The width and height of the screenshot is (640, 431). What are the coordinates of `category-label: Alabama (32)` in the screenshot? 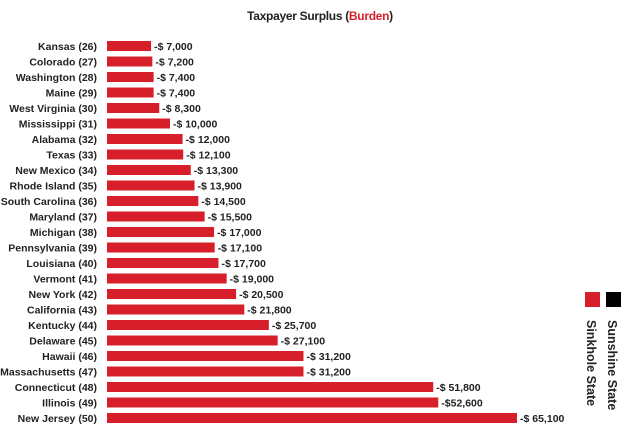 It's located at (64, 140).